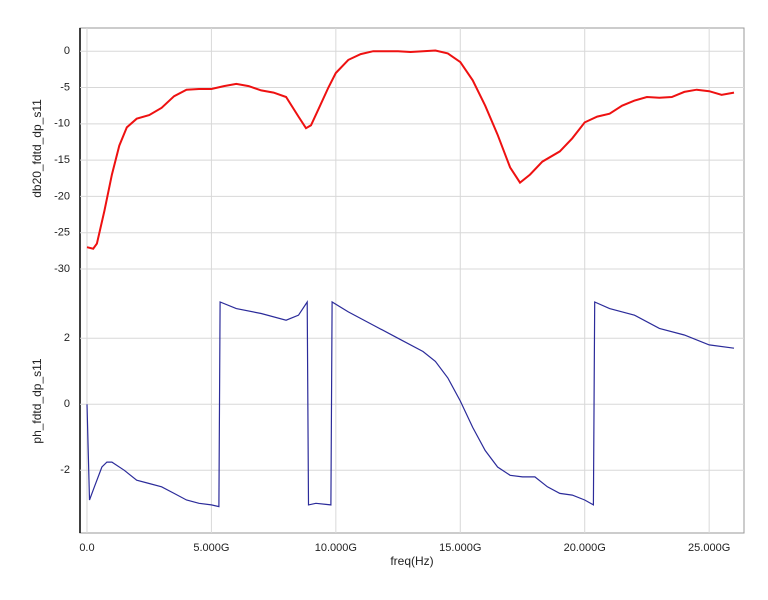 This screenshot has width=768, height=600. I want to click on x-axis-label: freq(Hz), so click(411, 561).